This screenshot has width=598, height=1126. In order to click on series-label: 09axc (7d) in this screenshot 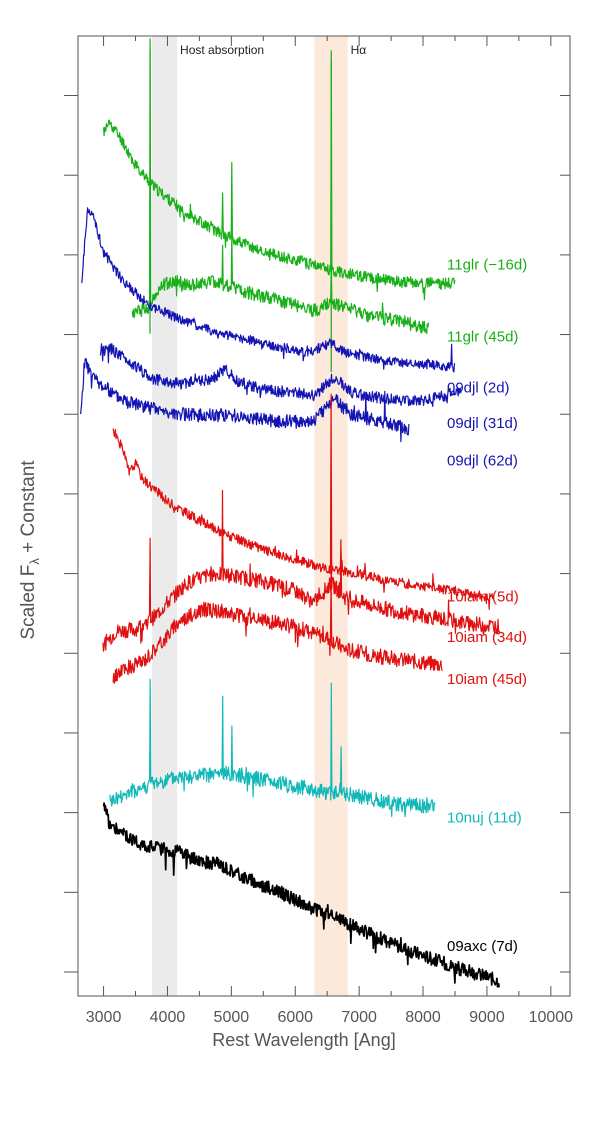, I will do `click(482, 946)`.